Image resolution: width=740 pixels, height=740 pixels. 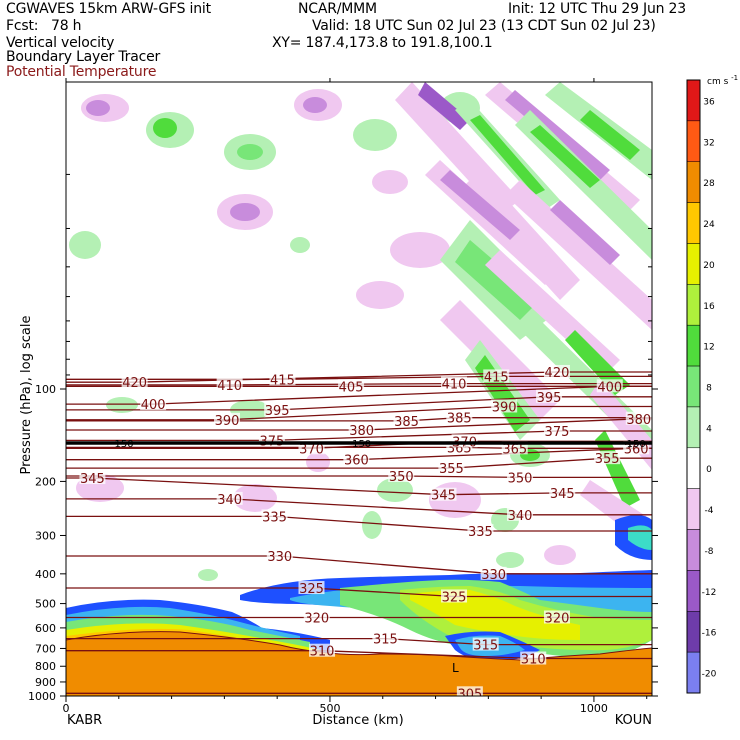 I want to click on isentrope-label: 410, so click(x=454, y=384).